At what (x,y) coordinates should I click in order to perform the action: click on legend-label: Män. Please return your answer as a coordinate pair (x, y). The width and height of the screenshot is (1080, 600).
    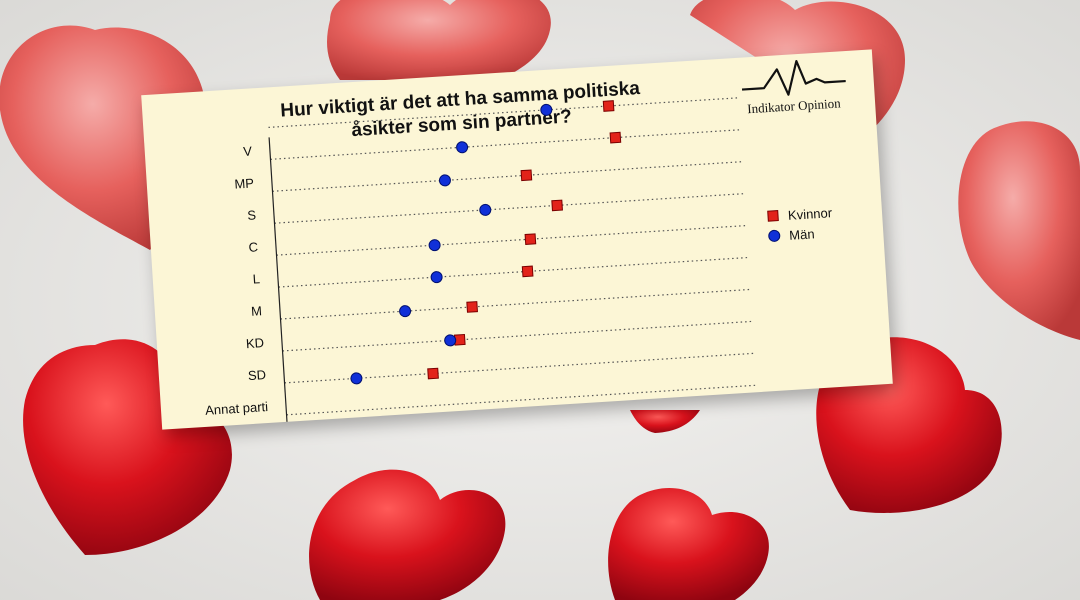
    Looking at the image, I should click on (802, 234).